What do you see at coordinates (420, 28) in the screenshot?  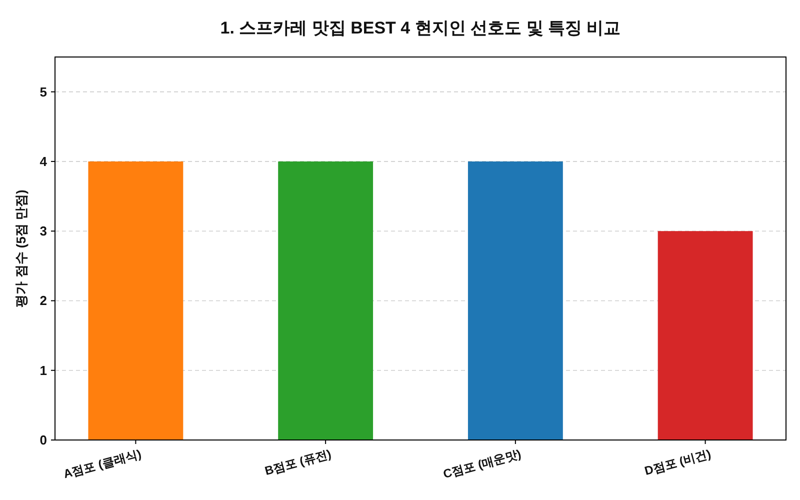 I see `title: 1. 스프카레 맛집 BEST 4 현지인 선호도 및 특징 비교` at bounding box center [420, 28].